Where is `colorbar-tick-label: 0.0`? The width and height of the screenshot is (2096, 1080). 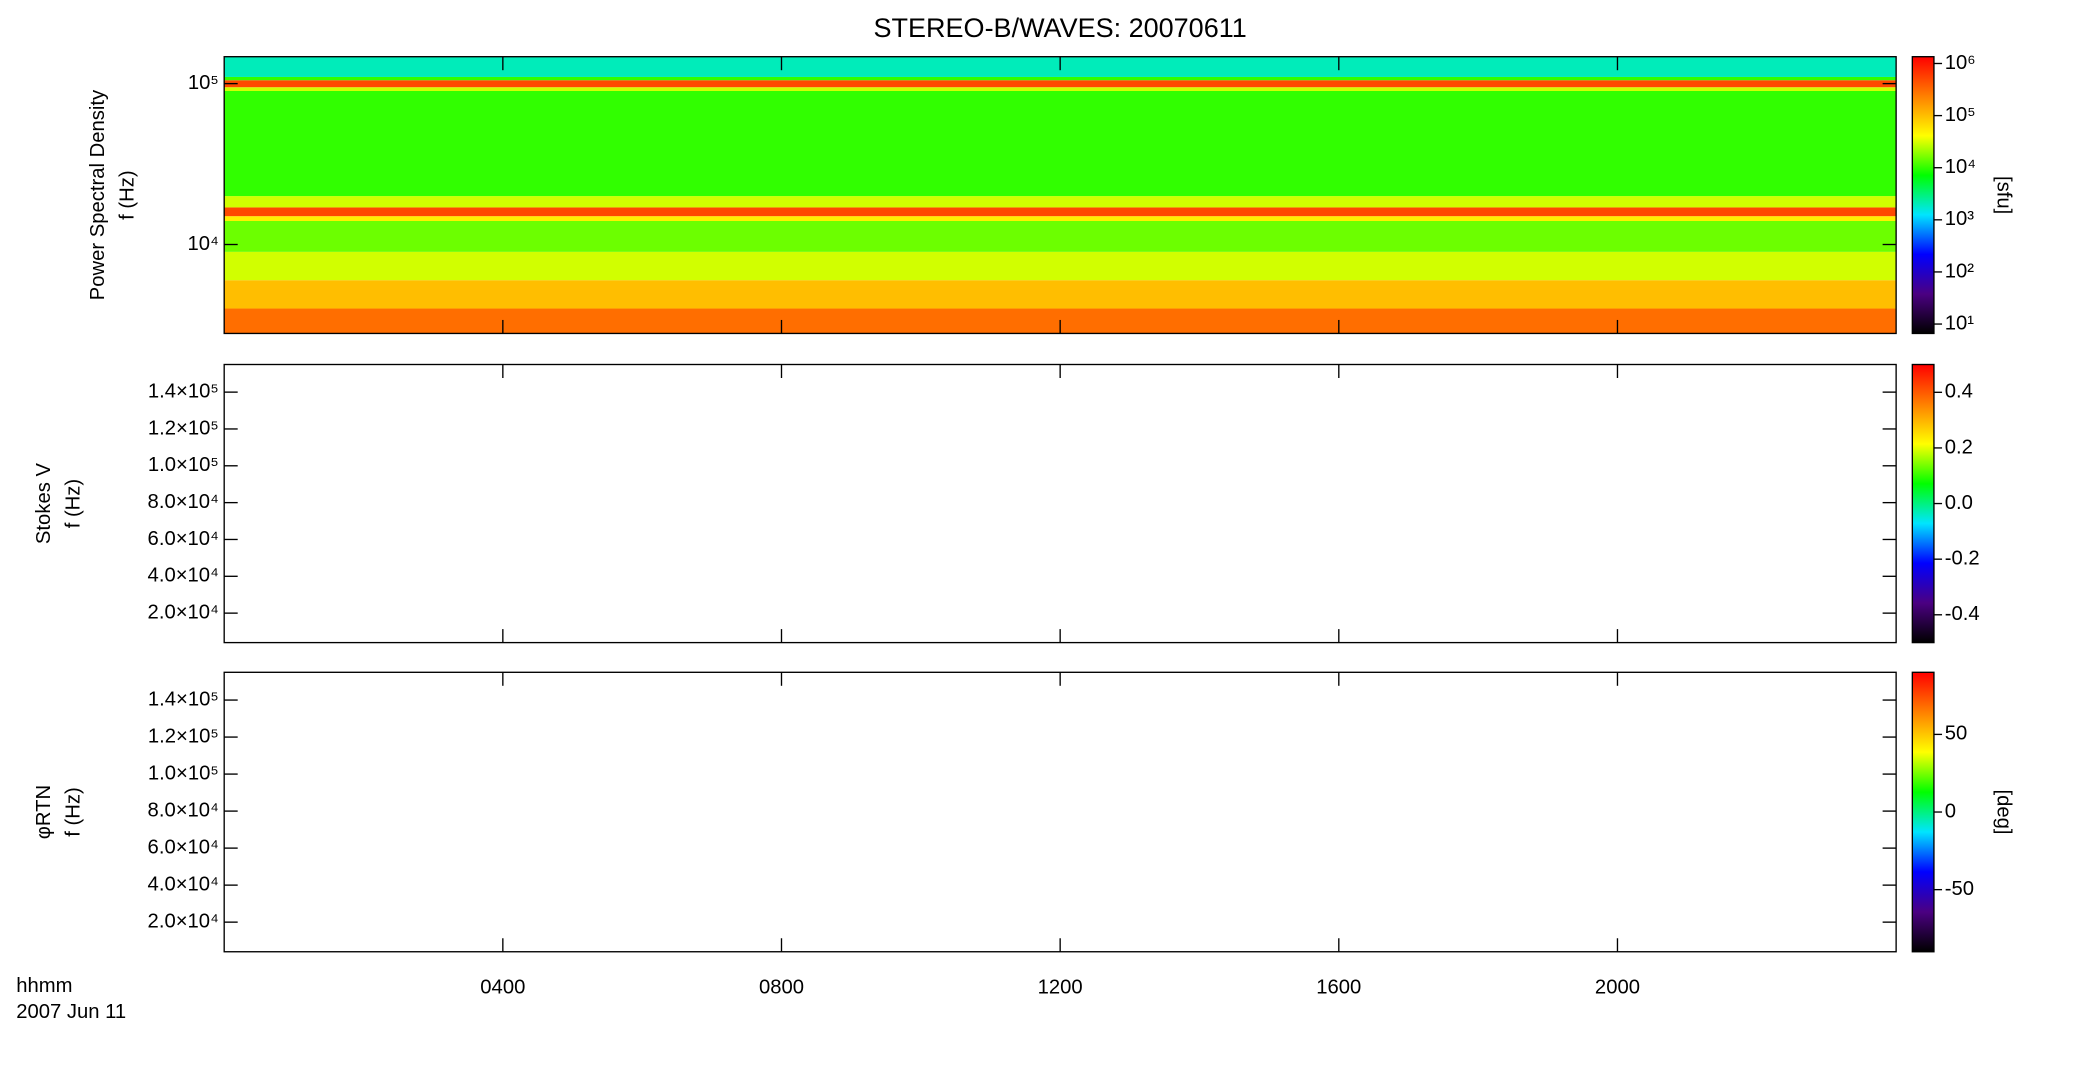
colorbar-tick-label: 0.0 is located at coordinates (1959, 503).